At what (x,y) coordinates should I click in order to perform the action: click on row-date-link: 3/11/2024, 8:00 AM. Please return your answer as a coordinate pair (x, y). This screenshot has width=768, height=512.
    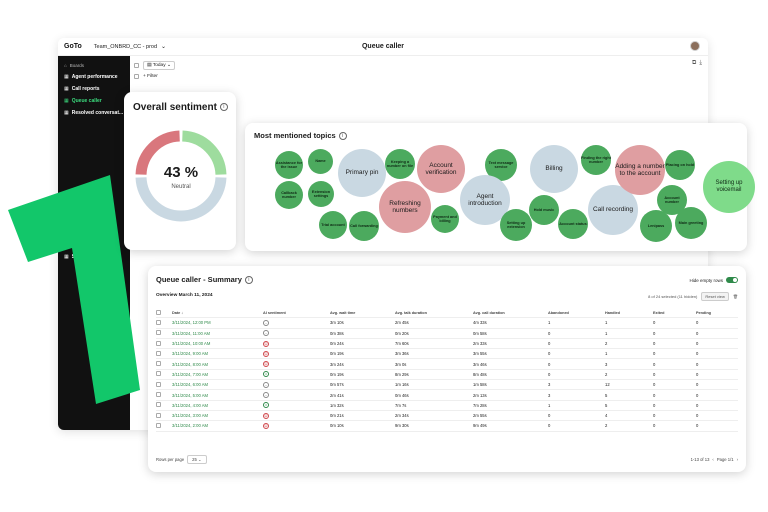
    Looking at the image, I should click on (190, 364).